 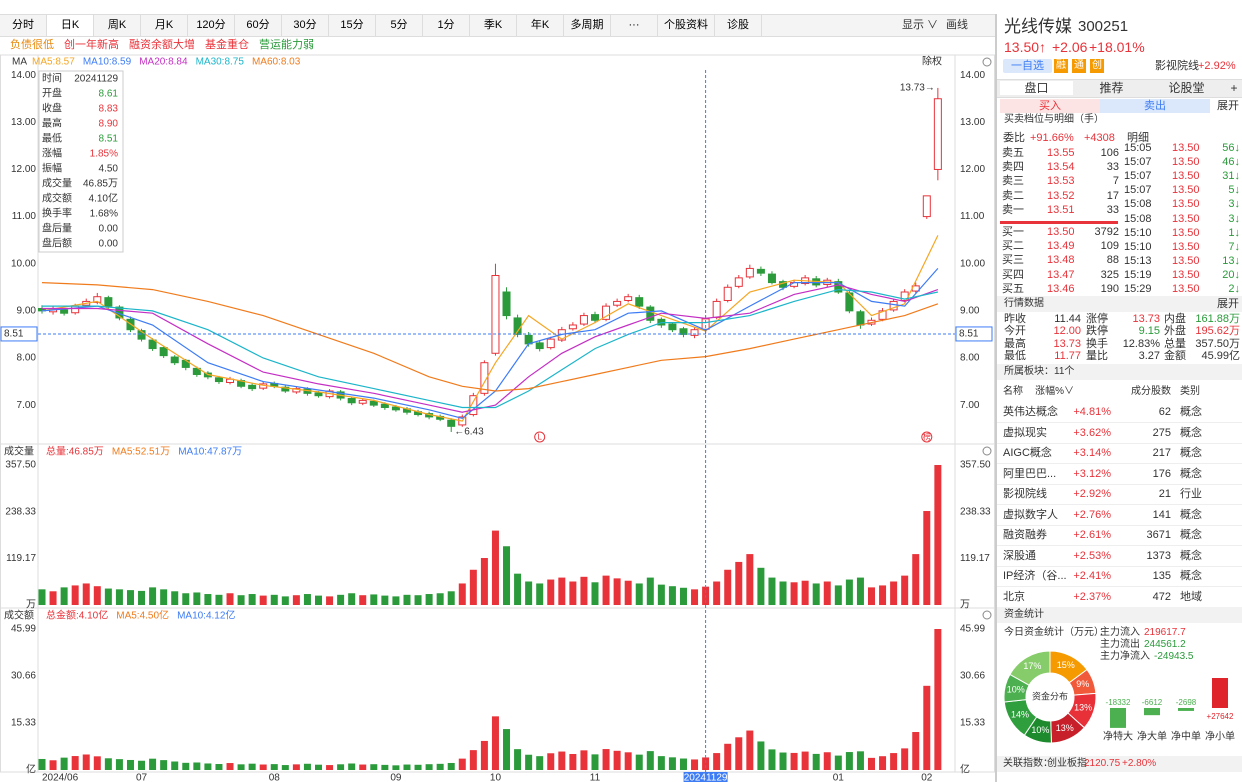 What do you see at coordinates (24, 216) in the screenshot?
I see `y-tick-label: 11.00` at bounding box center [24, 216].